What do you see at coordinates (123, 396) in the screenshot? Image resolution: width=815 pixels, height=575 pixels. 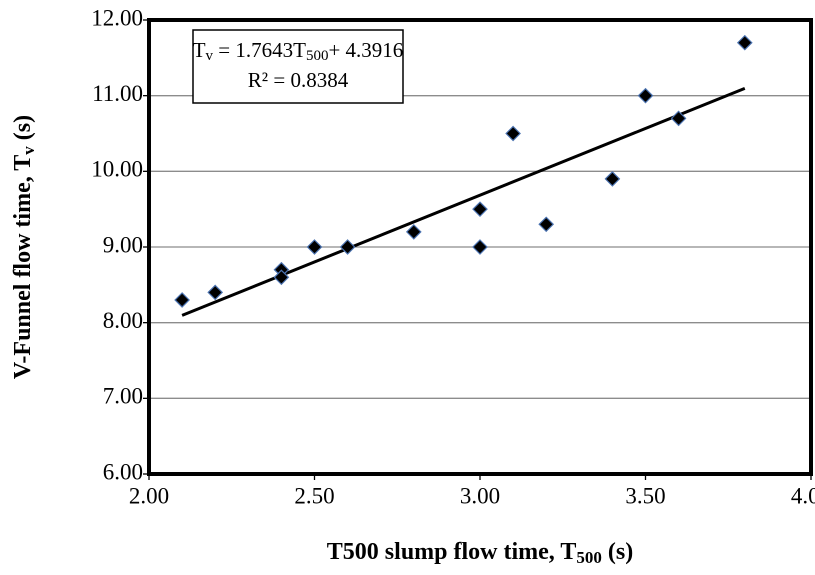 I see `y-tick-label: 7.00` at bounding box center [123, 396].